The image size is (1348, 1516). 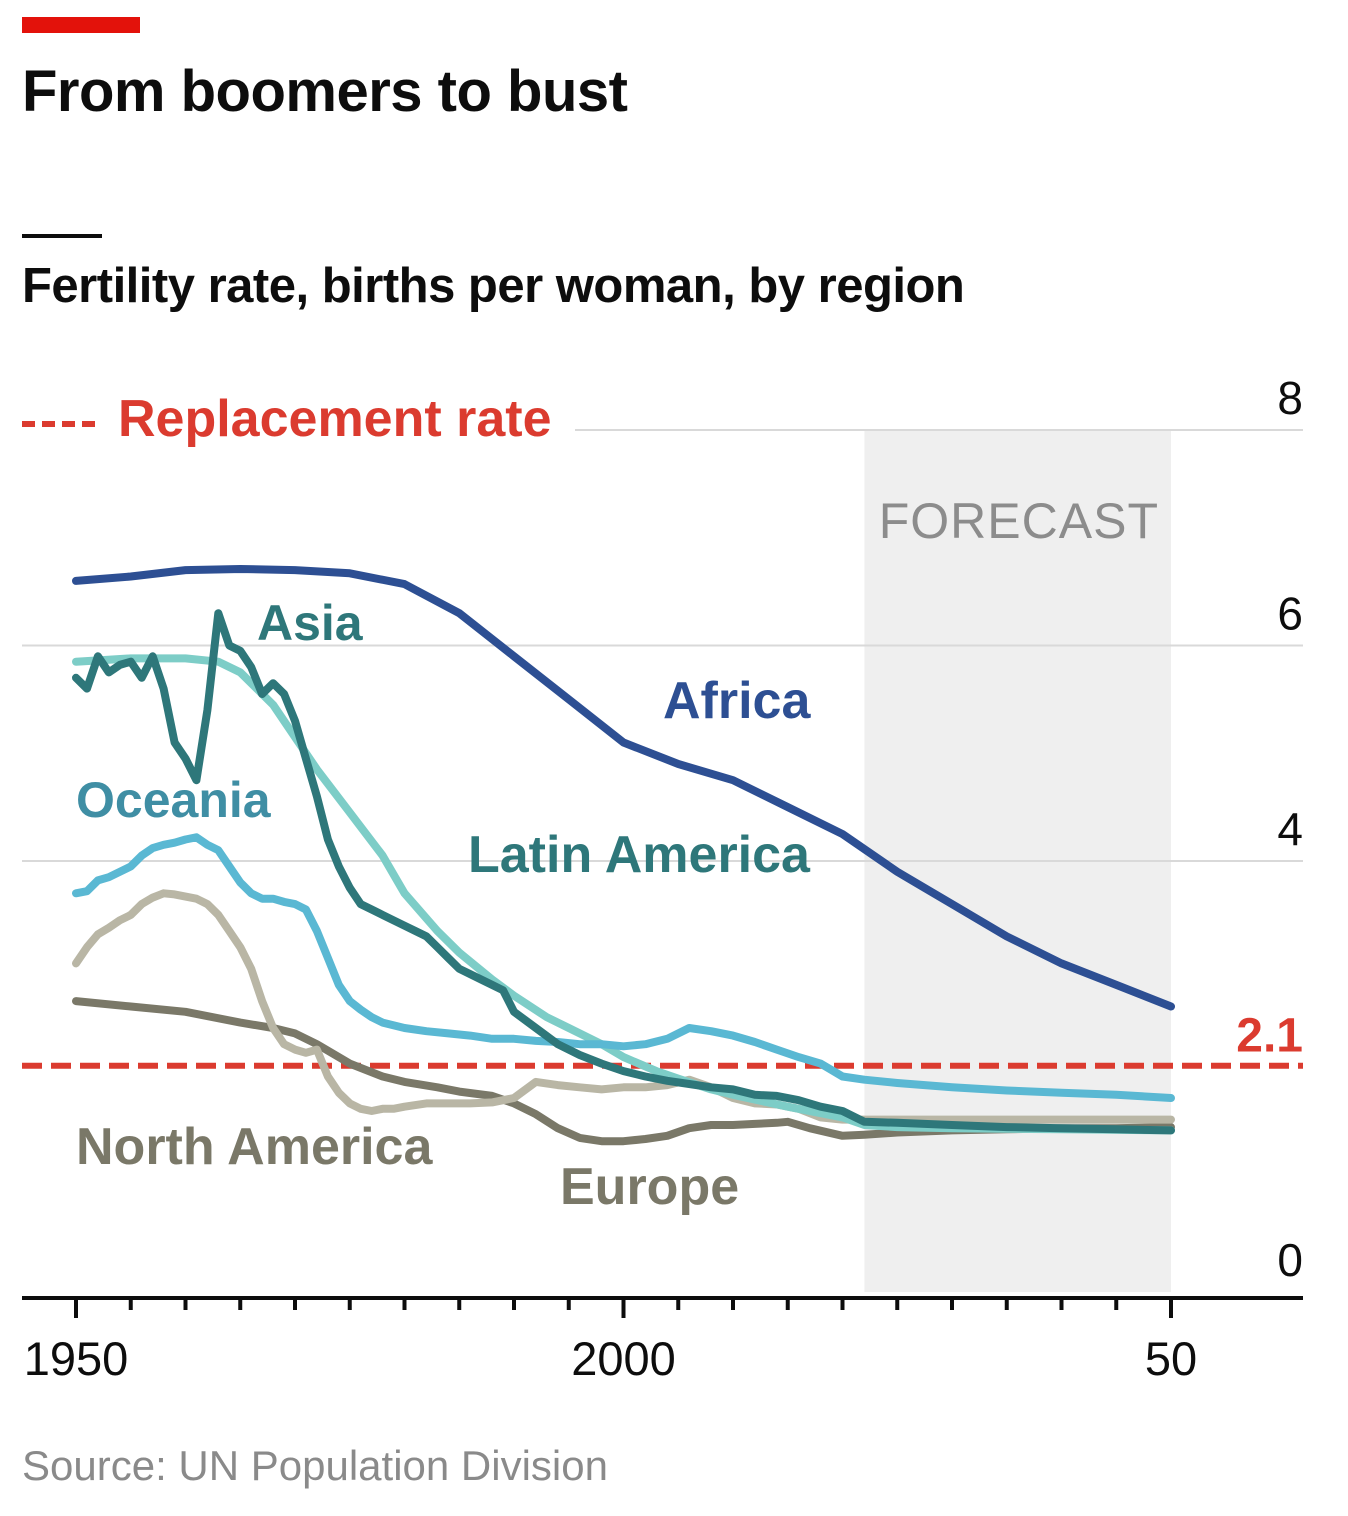 What do you see at coordinates (81, 25) in the screenshot?
I see `brand-red-bar` at bounding box center [81, 25].